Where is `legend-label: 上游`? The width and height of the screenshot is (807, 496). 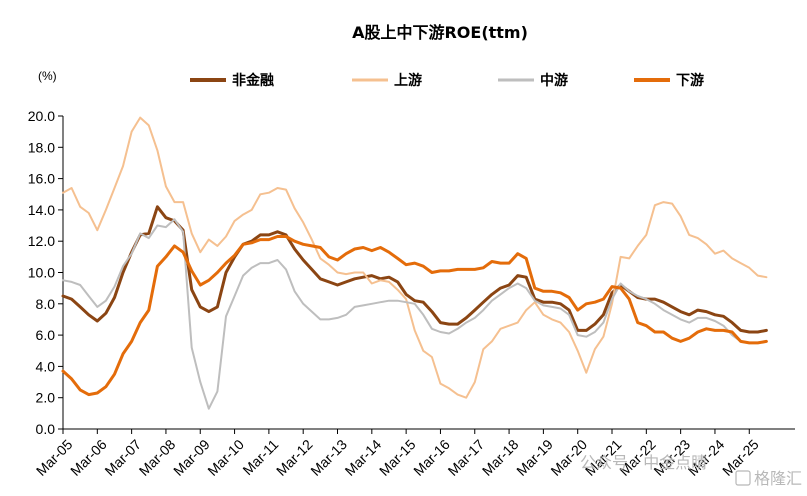
legend-label: 上游 is located at coordinates (408, 80).